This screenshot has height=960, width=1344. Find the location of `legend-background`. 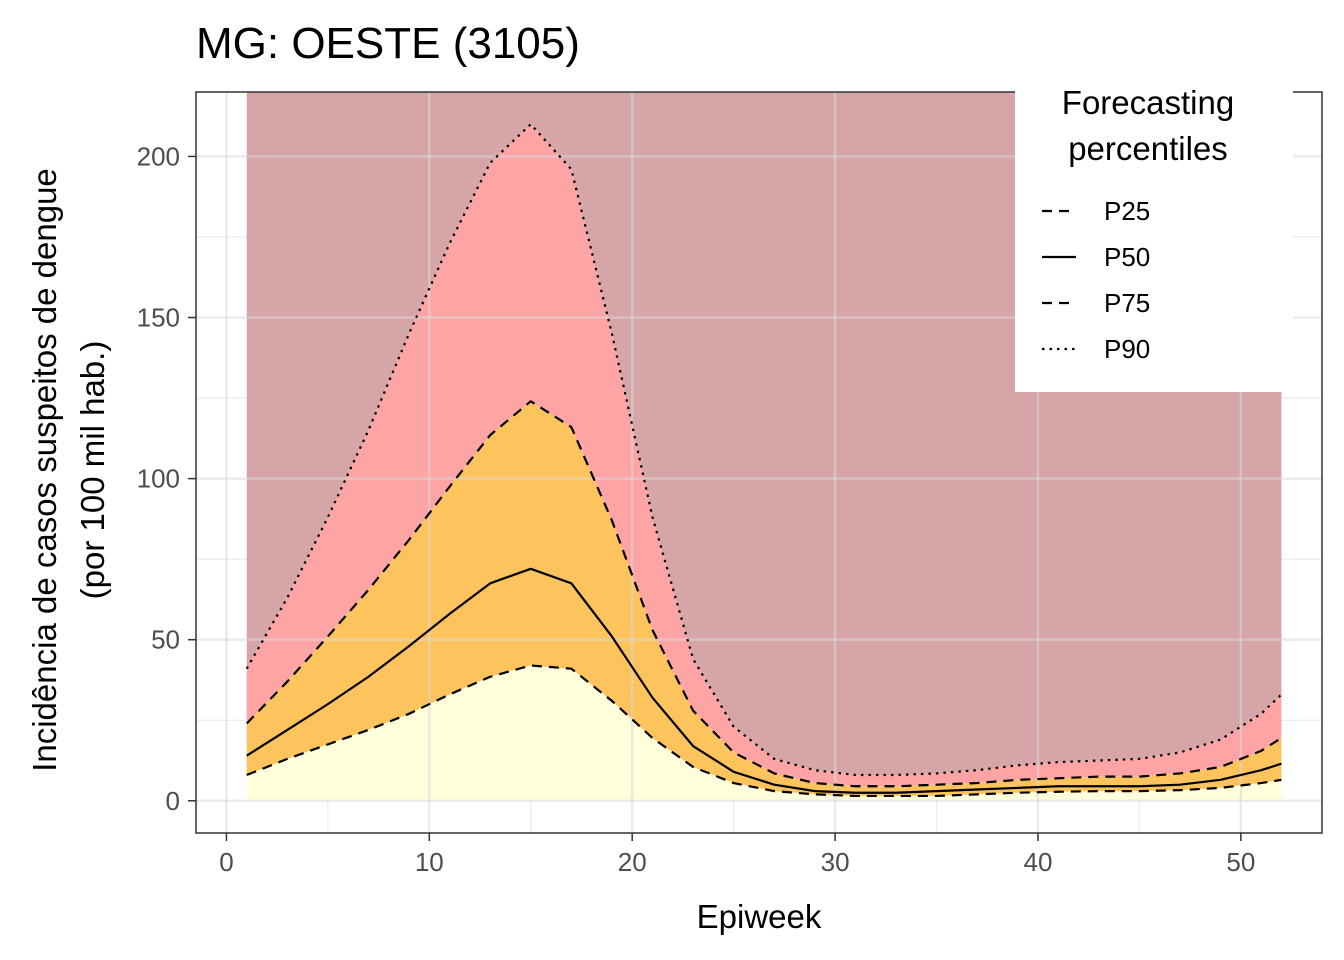

legend-background is located at coordinates (1154, 236).